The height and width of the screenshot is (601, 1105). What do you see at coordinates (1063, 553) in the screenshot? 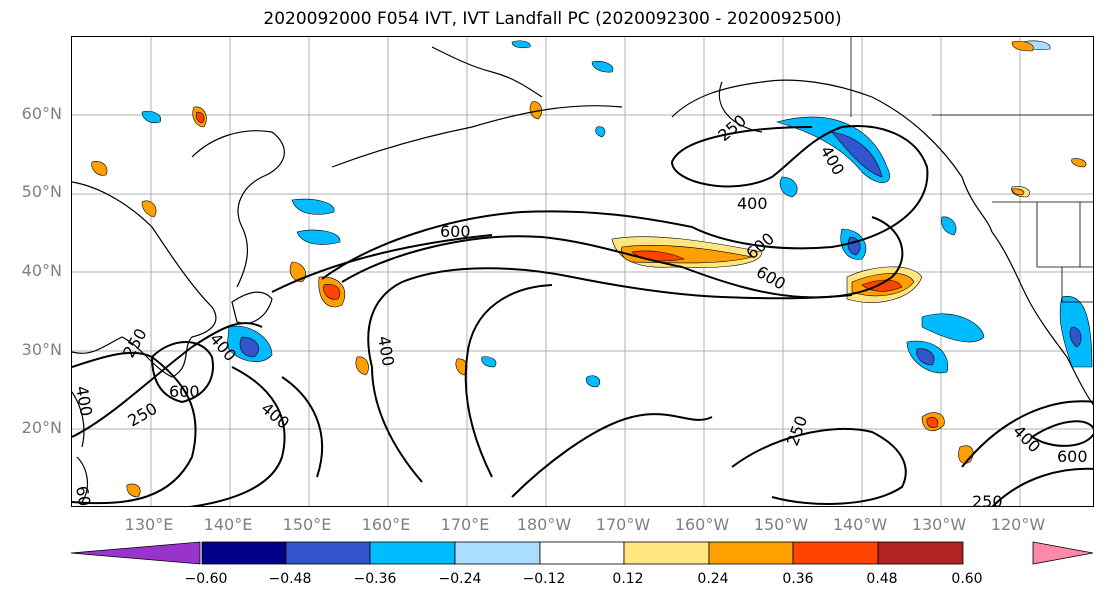
I see `colorbar-extension-max` at bounding box center [1063, 553].